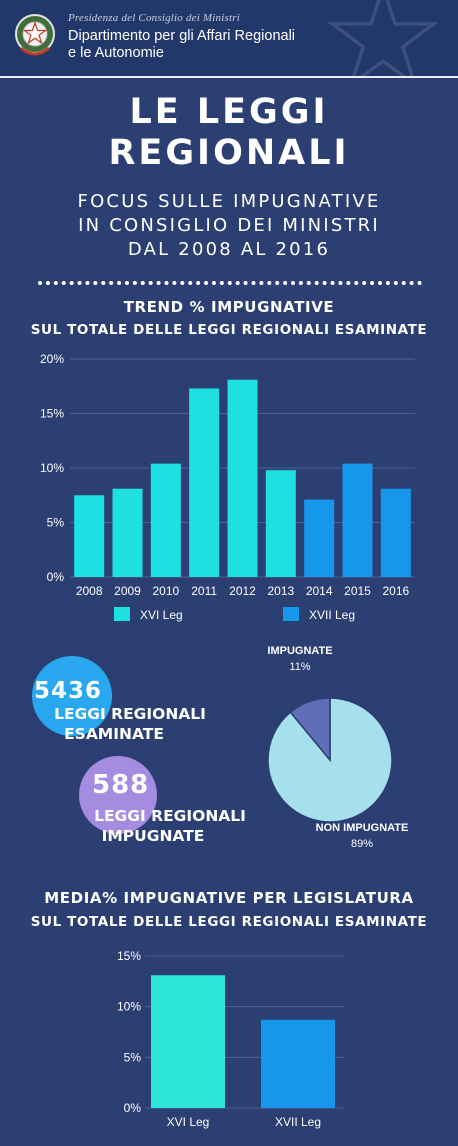 Image resolution: width=458 pixels, height=1146 pixels. Describe the element at coordinates (229, 112) in the screenshot. I see `page-title-line1: LE LEGGI` at that location.